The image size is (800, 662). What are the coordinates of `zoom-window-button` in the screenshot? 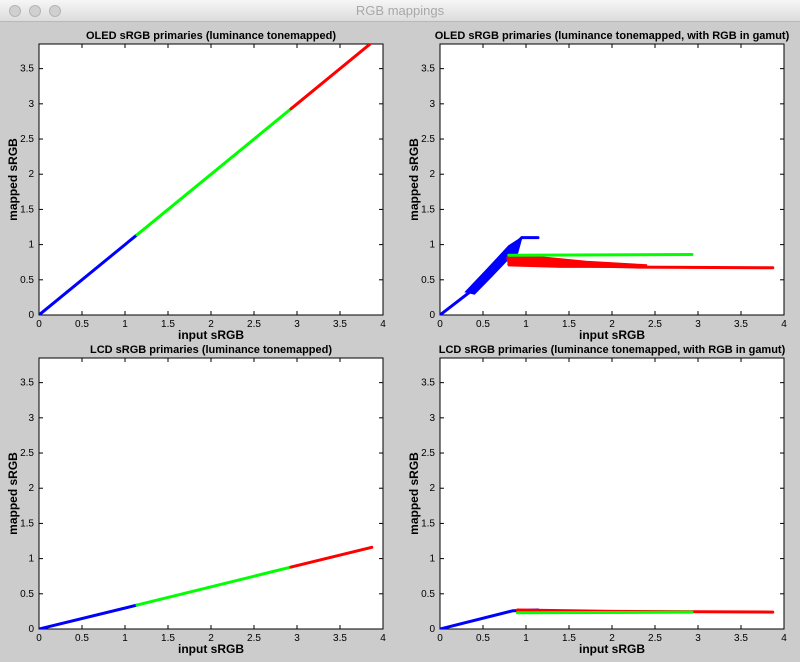 It's located at (55, 11).